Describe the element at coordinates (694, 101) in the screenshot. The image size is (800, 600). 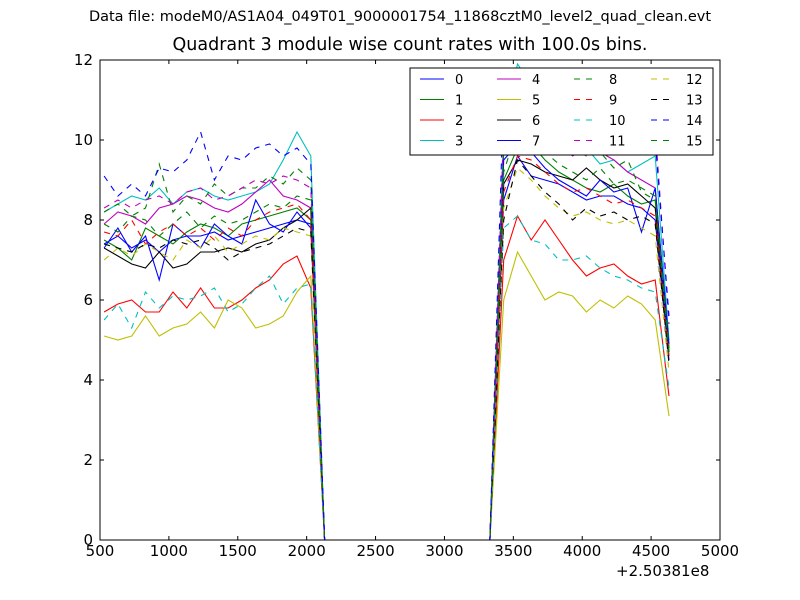
I see `legend-label-13: 13` at that location.